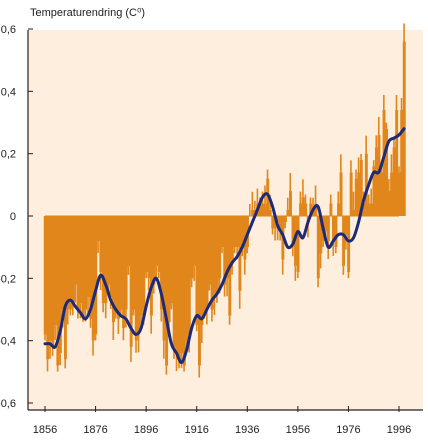  What do you see at coordinates (13, 217) in the screenshot?
I see `y-tick-label: 0` at bounding box center [13, 217].